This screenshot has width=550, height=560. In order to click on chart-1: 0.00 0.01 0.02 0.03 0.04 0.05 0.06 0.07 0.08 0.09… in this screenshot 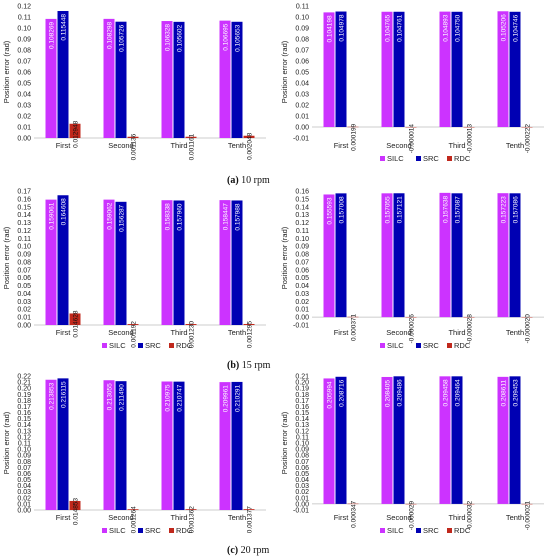, I will do `click(134, 82)`.